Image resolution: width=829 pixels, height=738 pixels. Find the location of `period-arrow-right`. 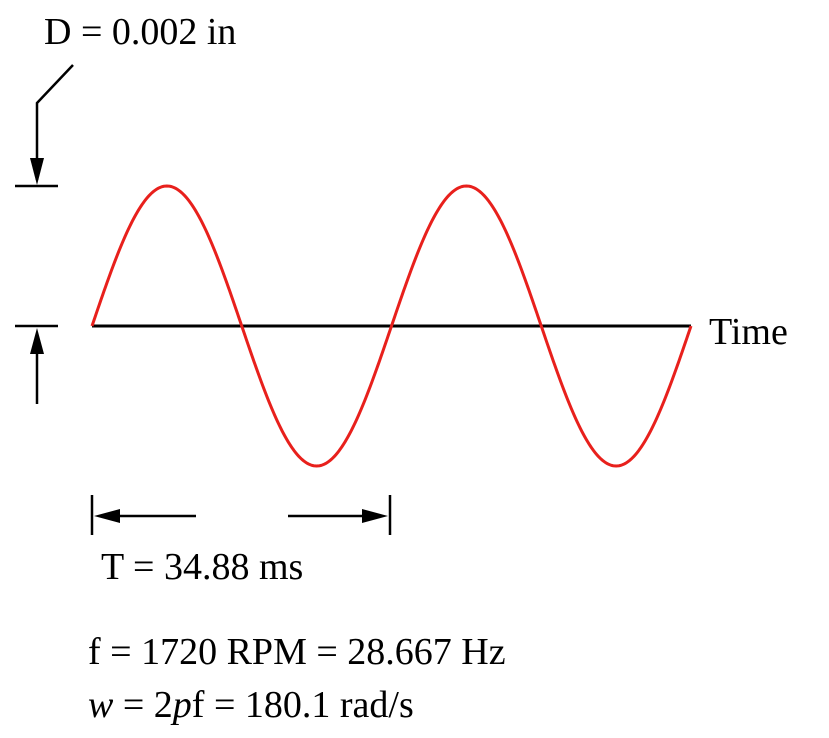

period-arrow-right is located at coordinates (375, 516).